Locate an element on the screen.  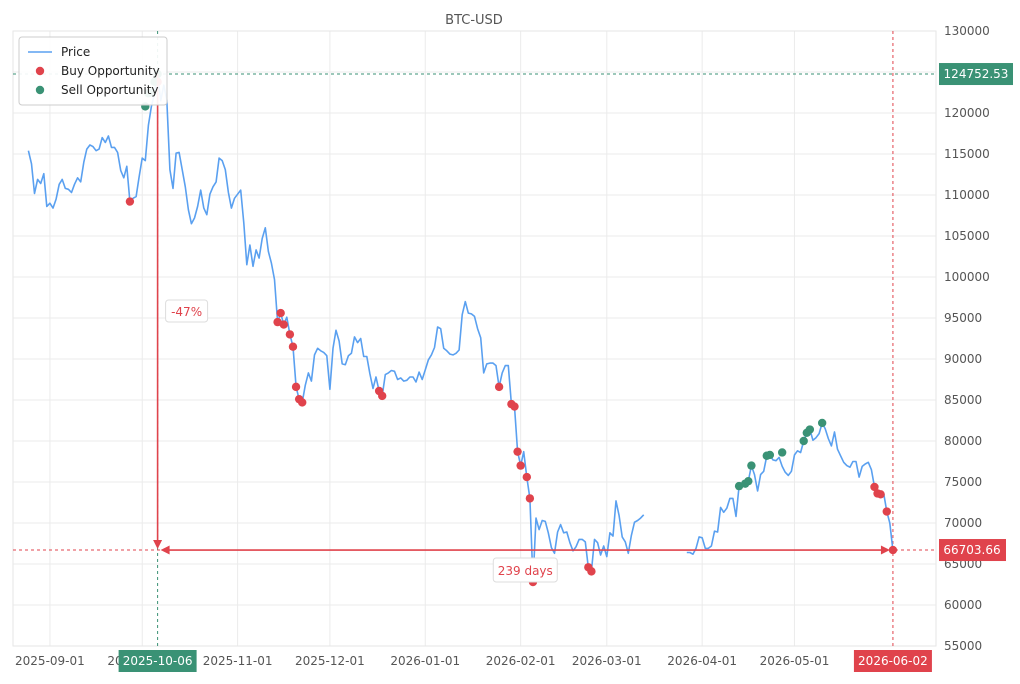
peak-price-badge is located at coordinates (976, 74).